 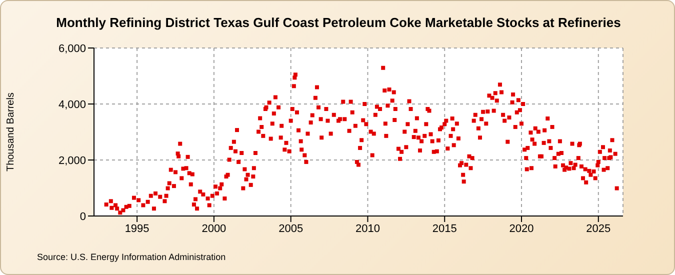 I want to click on x-tick-label: 2000, so click(x=214, y=228).